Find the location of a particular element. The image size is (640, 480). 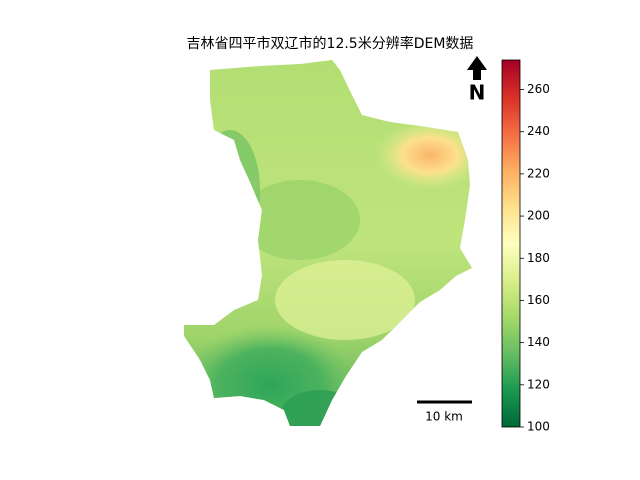

north-arrow-icon is located at coordinates (477, 68).